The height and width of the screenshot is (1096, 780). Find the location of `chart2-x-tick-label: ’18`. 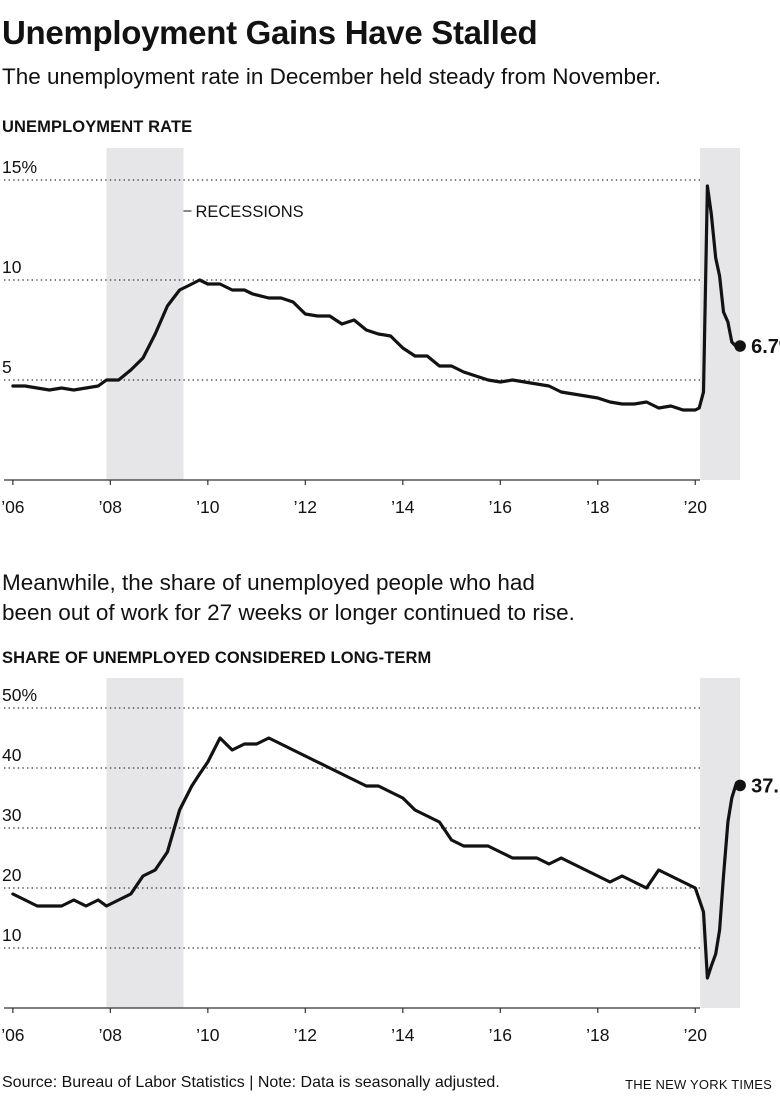

chart2-x-tick-label: ’18 is located at coordinates (597, 1035).